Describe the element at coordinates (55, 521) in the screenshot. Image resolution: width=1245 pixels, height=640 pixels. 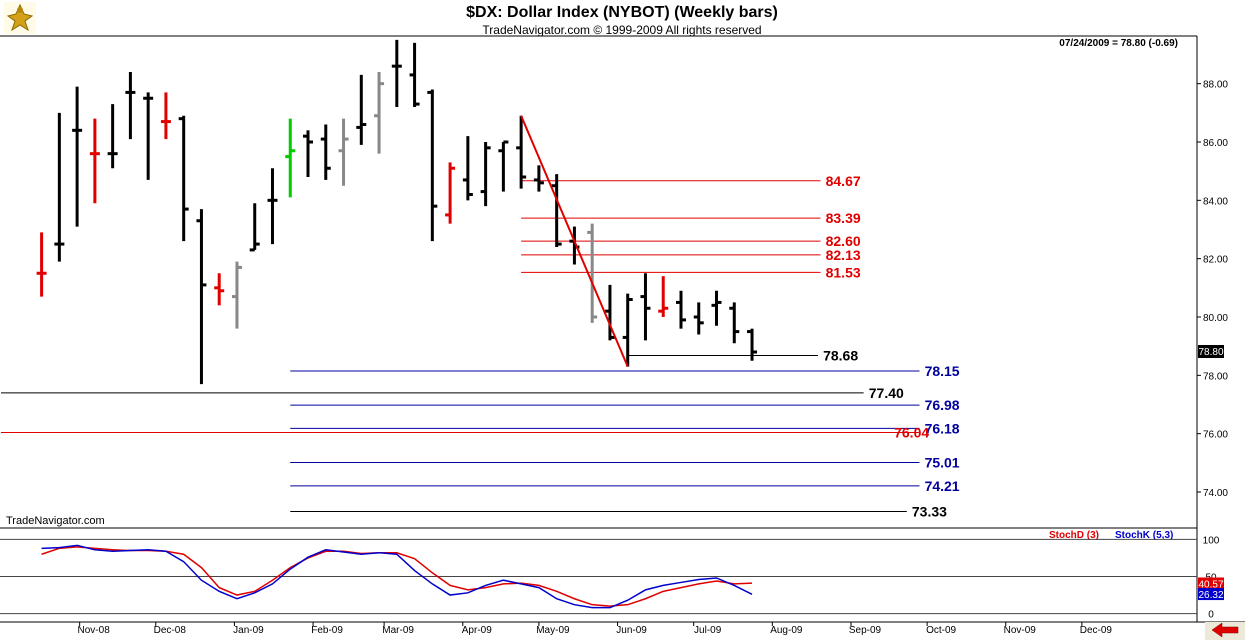
I see `watermark: TradeNavigator.com` at that location.